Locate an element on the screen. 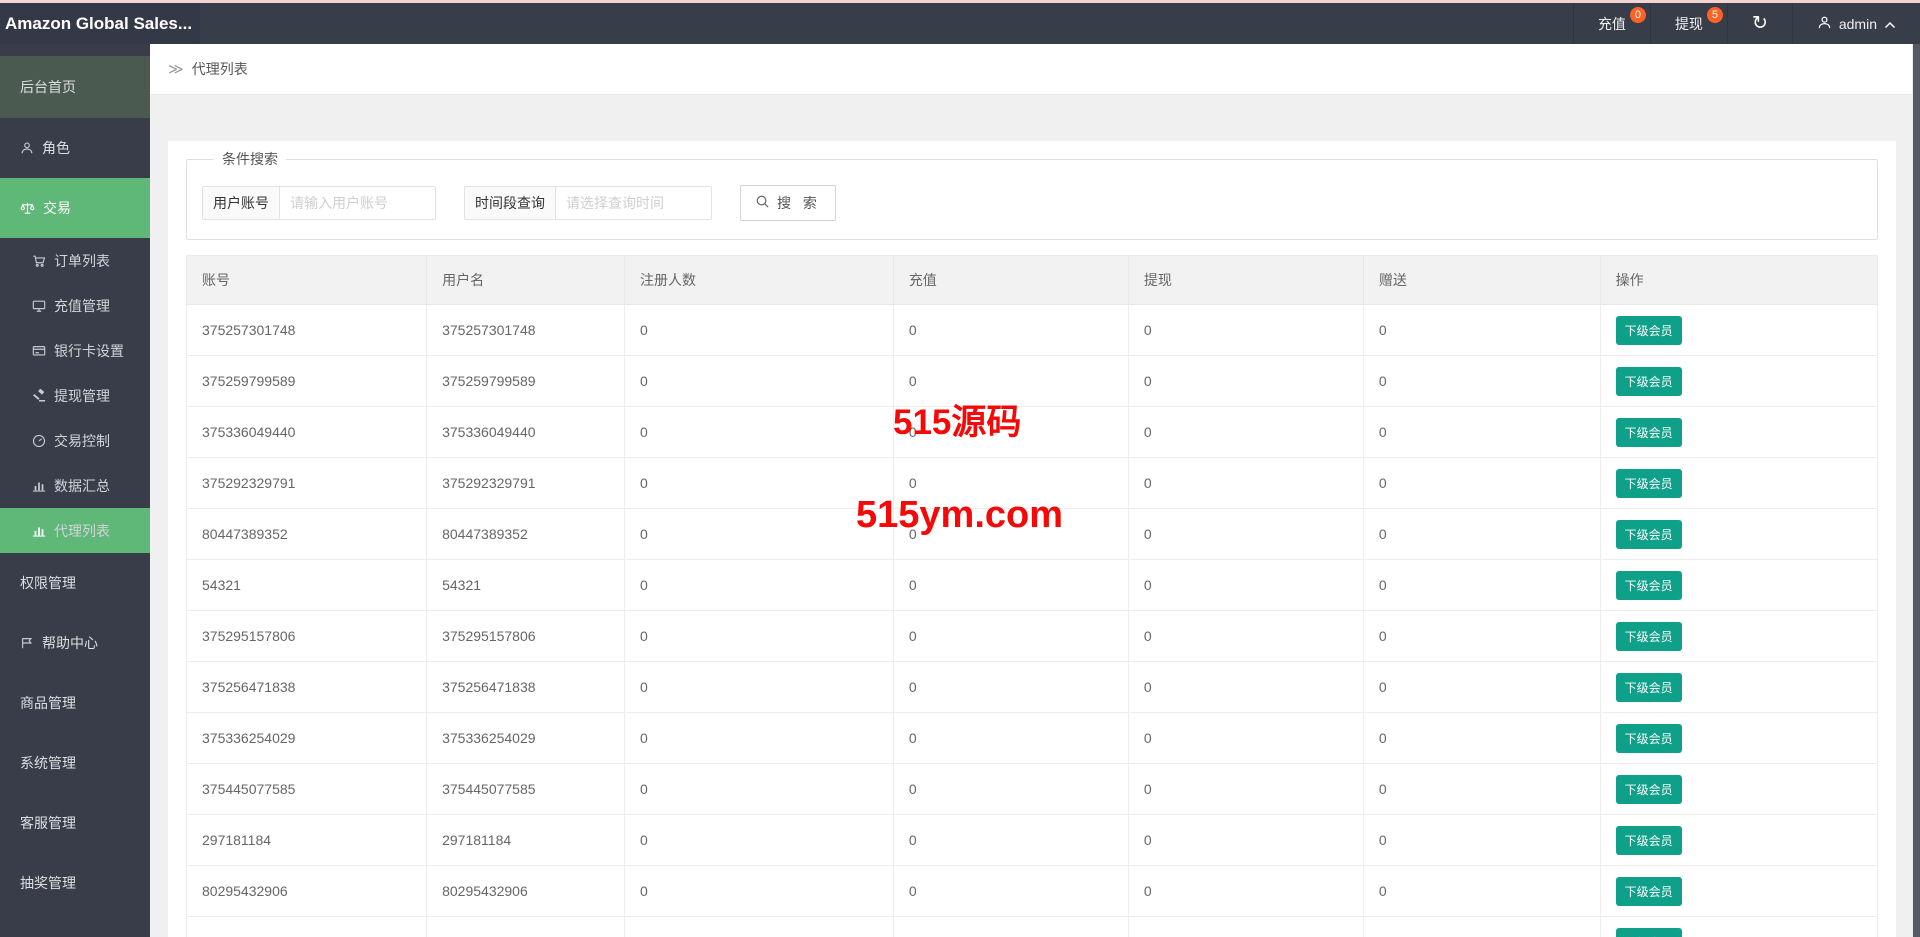 The height and width of the screenshot is (937, 1920). sidebar-item-withdraw-mgmt: 提现管理 is located at coordinates (75, 395).